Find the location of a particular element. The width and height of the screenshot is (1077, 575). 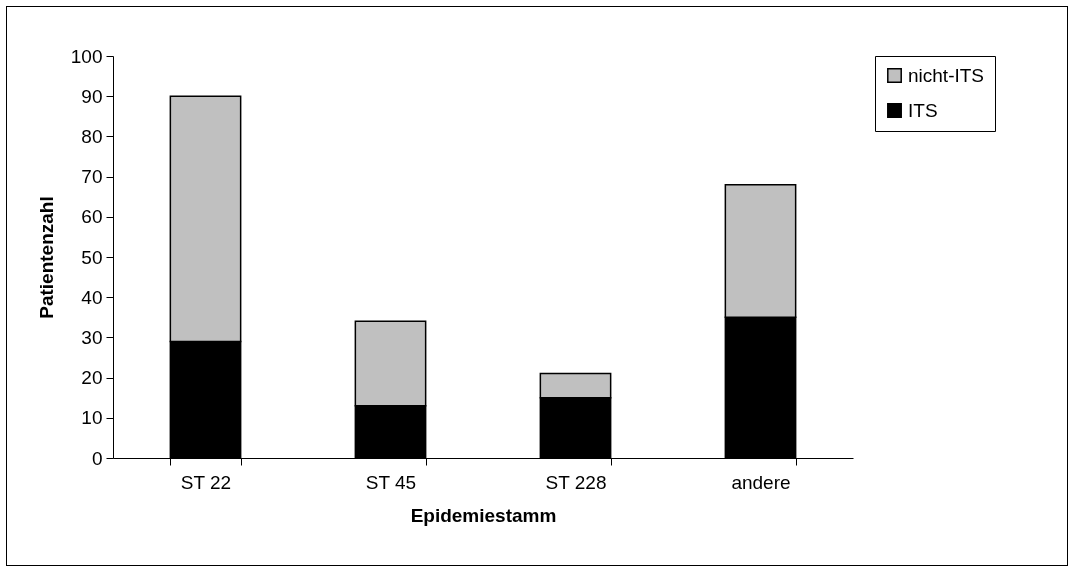

y-tick-label: 90 is located at coordinates (92, 96).